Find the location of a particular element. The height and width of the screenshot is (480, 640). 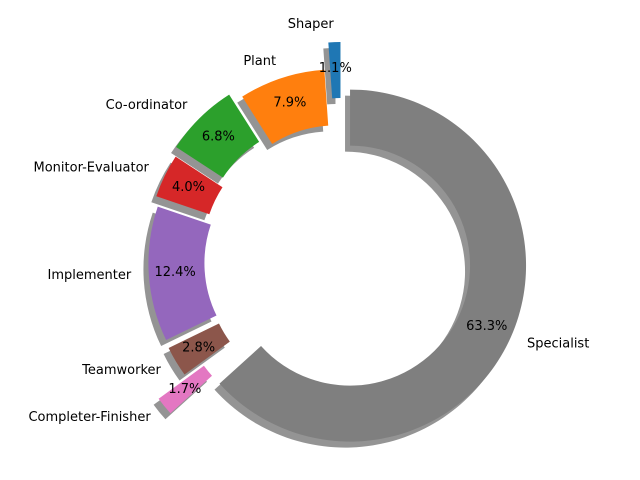

percent-label-teamworker: 2.8% is located at coordinates (198, 348).